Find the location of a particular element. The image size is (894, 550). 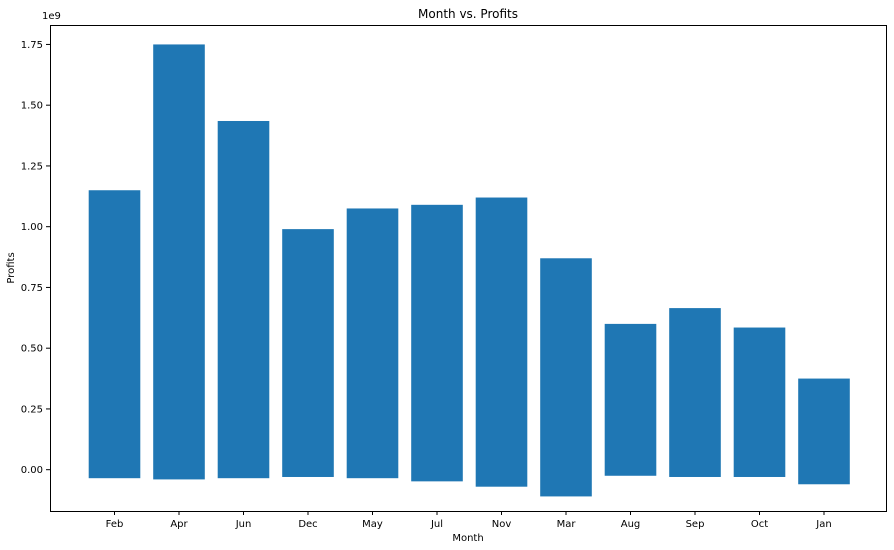

x-tick-label: Apr is located at coordinates (179, 524).